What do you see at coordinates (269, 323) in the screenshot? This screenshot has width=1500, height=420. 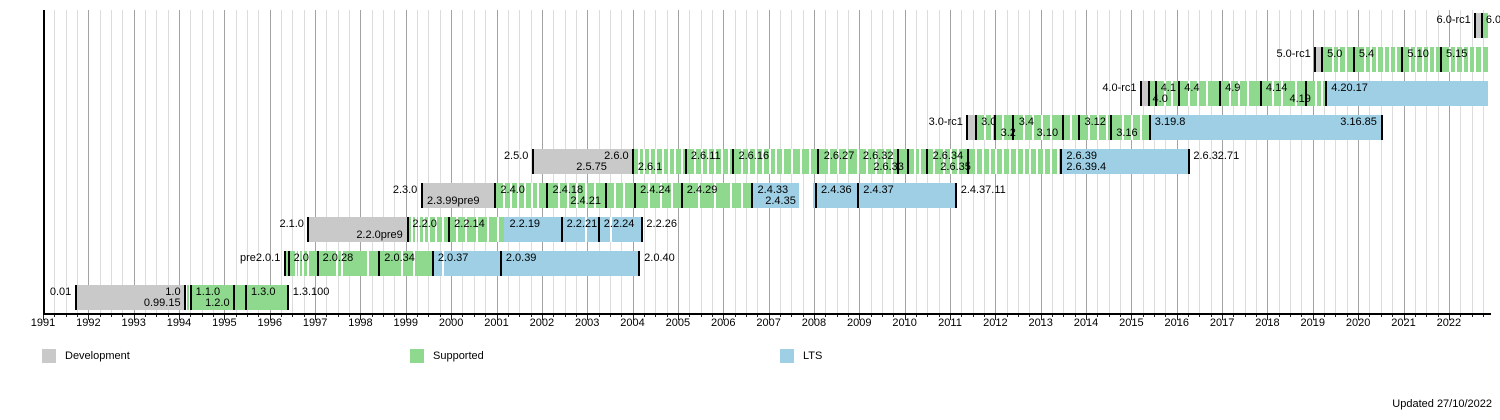 I see `year-tick-label: 1996` at bounding box center [269, 323].